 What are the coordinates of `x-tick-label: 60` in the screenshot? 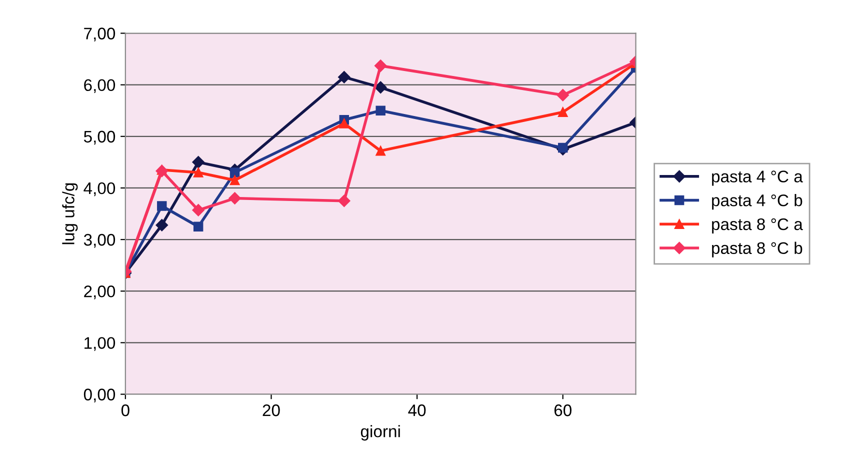 It's located at (563, 410).